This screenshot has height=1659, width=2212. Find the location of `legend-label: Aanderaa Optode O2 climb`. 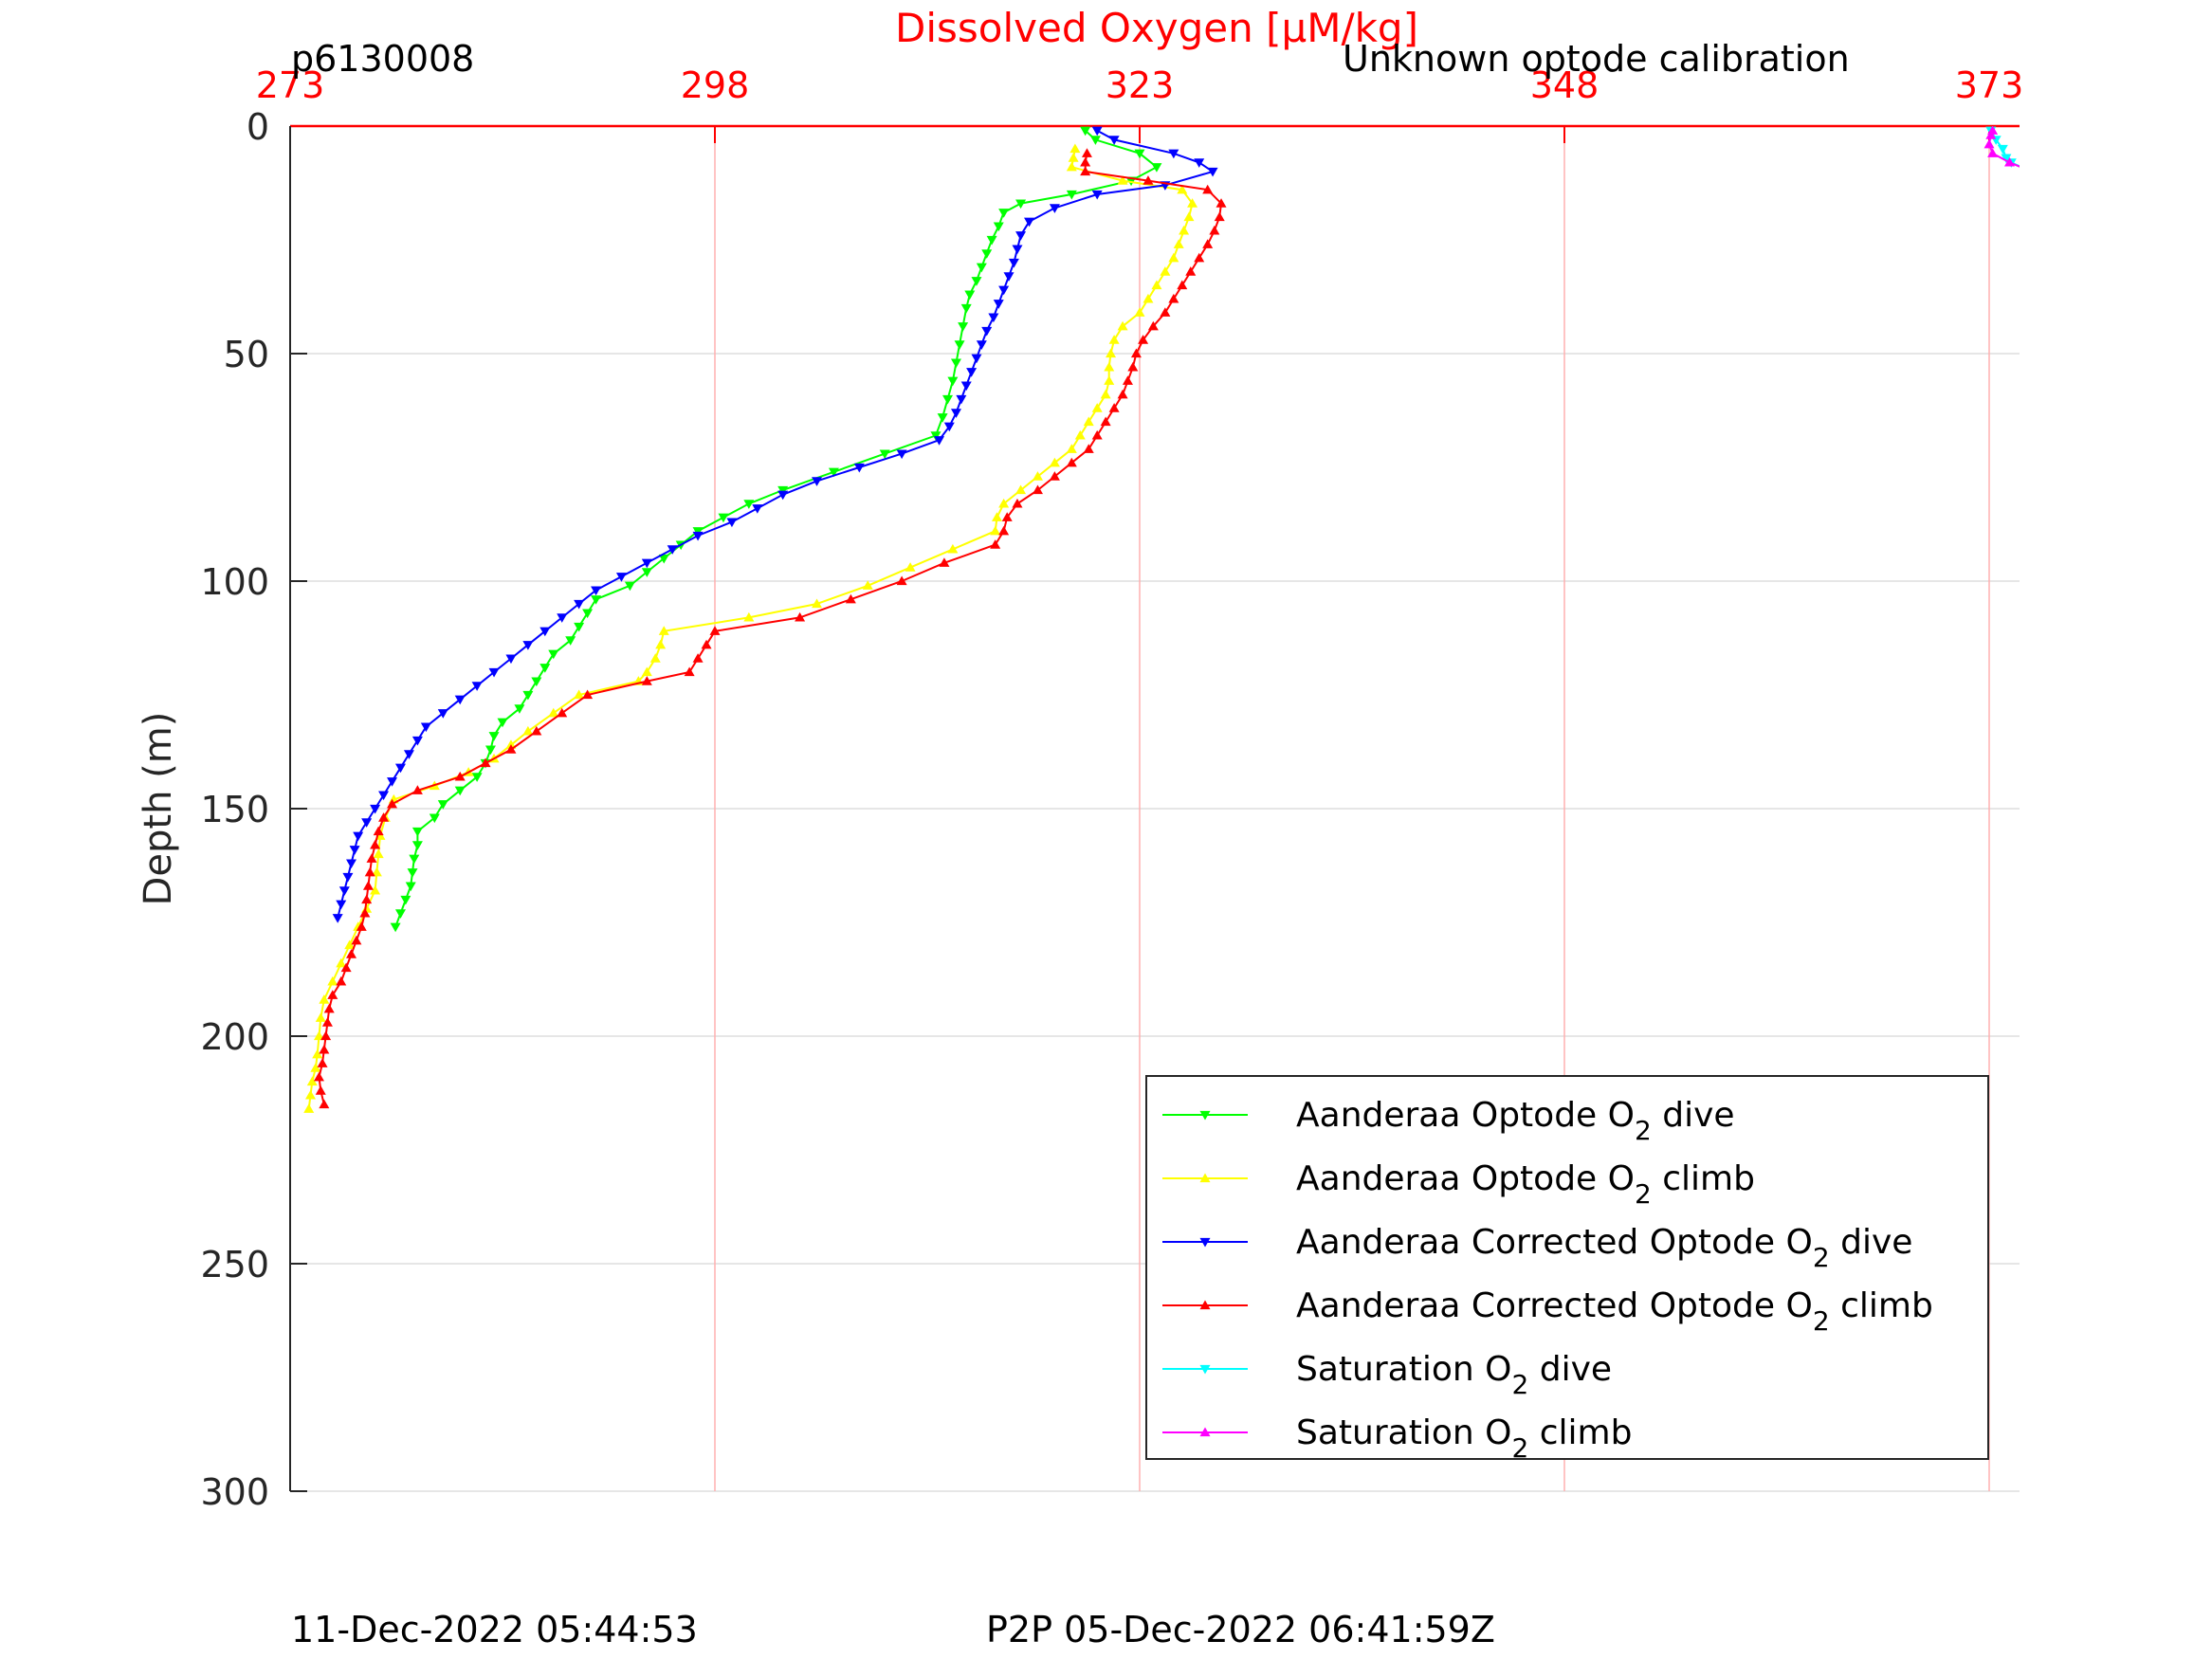

legend-label: Aanderaa Optode O2 climb is located at coordinates (1525, 1184).